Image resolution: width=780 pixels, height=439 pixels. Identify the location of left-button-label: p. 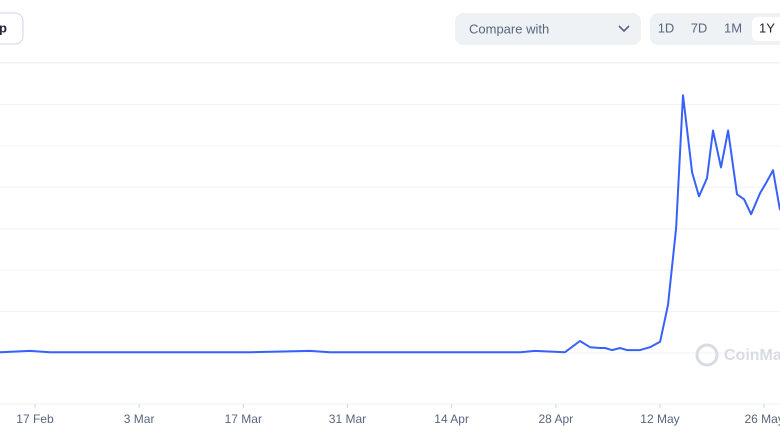
(3, 27).